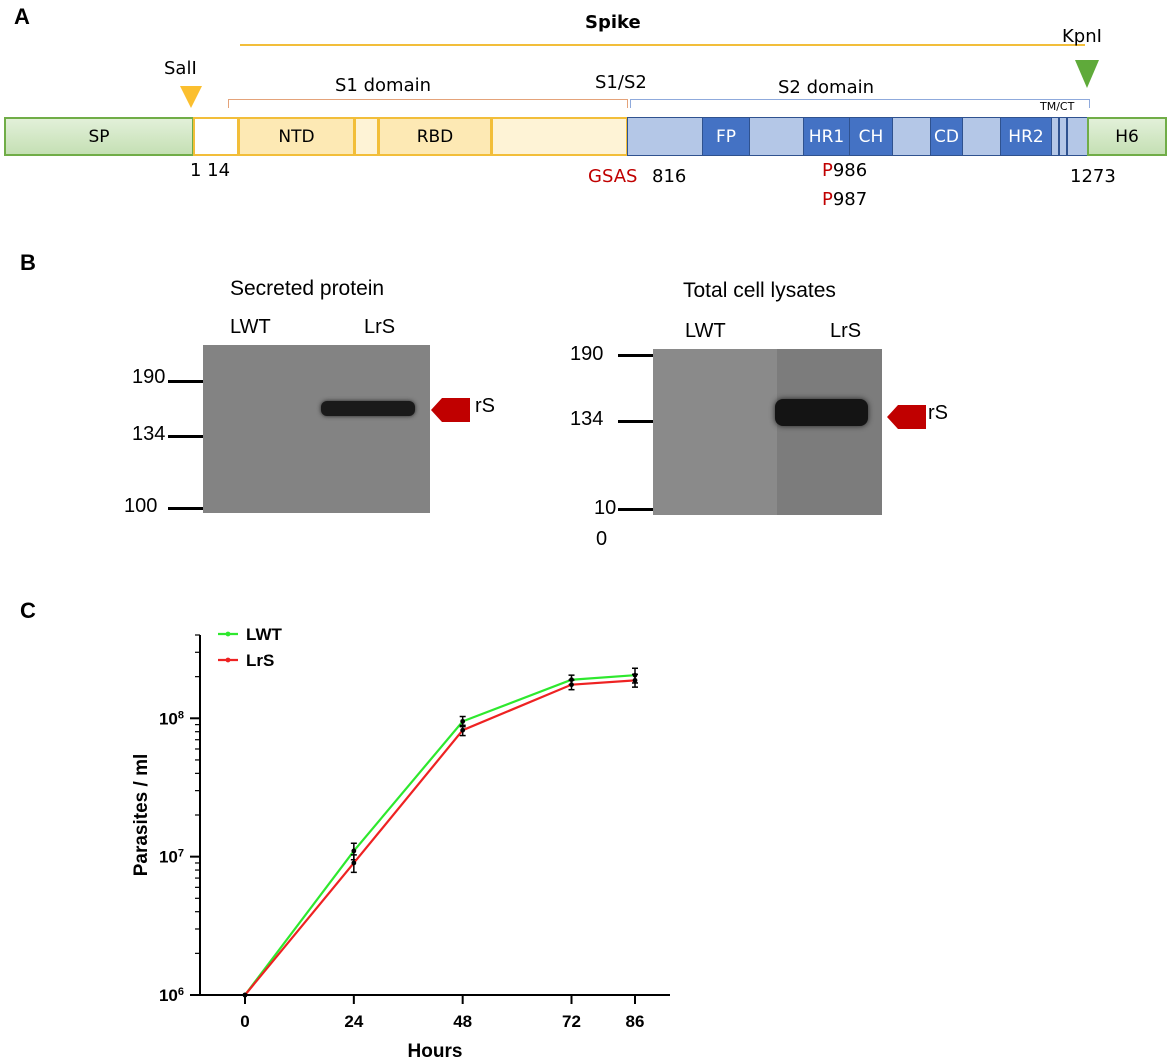 This screenshot has height=1061, width=1169. I want to click on y-tick-label: 10⁷, so click(171, 857).